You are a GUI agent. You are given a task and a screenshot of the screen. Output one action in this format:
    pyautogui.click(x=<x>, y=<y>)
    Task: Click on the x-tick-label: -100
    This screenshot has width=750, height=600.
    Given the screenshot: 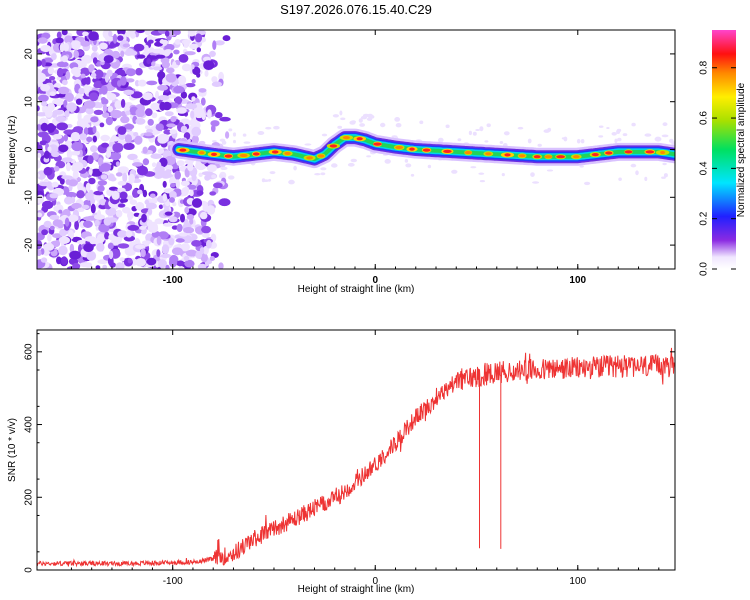 What is the action you would take?
    pyautogui.click(x=173, y=280)
    